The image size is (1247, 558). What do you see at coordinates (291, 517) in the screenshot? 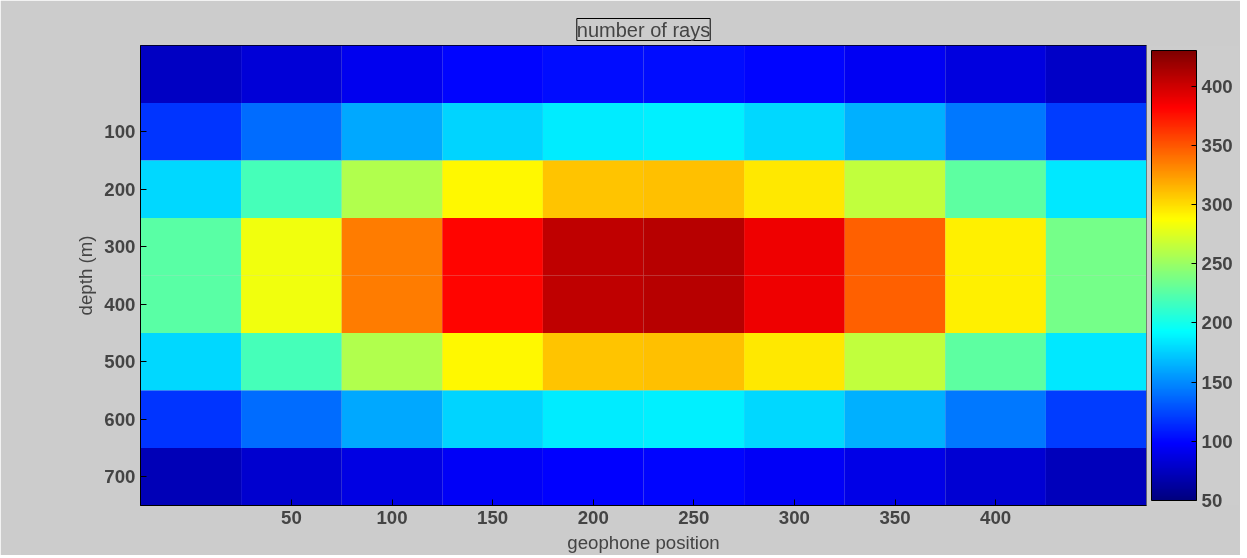
I see `x-tick-label: 50` at bounding box center [291, 517].